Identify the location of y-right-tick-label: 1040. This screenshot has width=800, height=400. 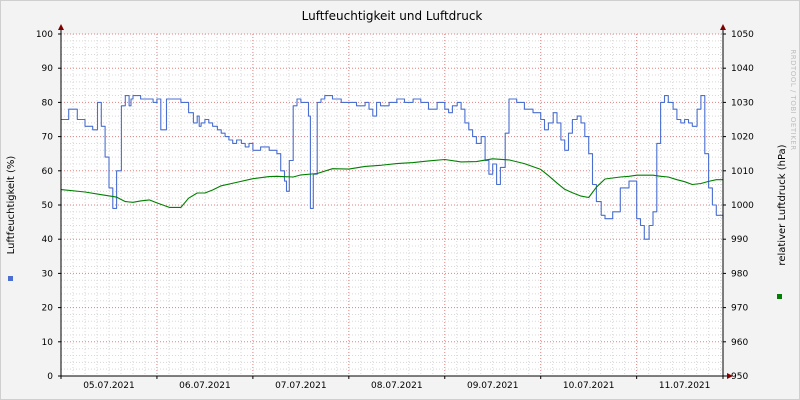
(742, 69).